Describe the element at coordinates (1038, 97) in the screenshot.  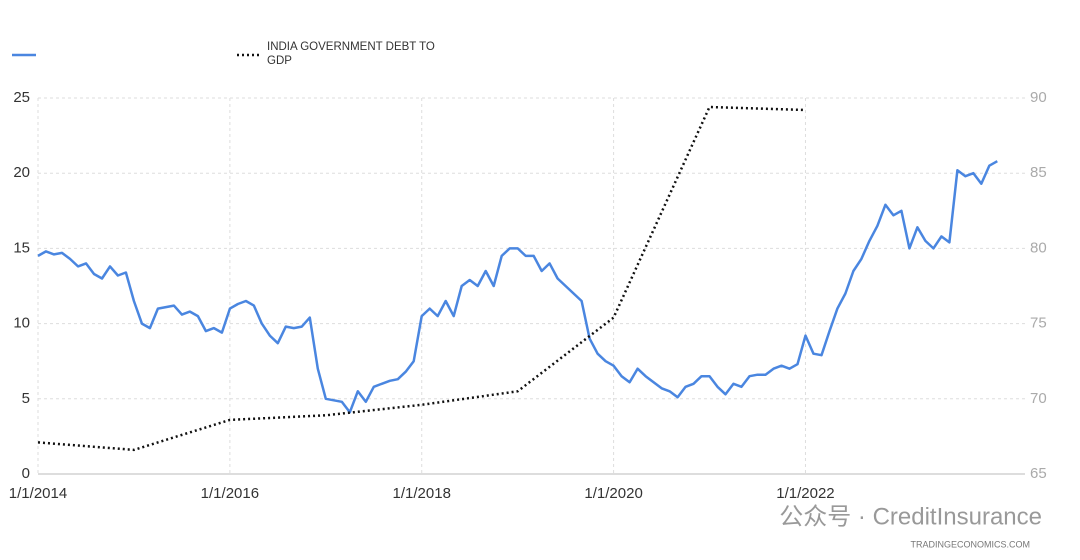
I see `y2-tick-label: 90` at that location.